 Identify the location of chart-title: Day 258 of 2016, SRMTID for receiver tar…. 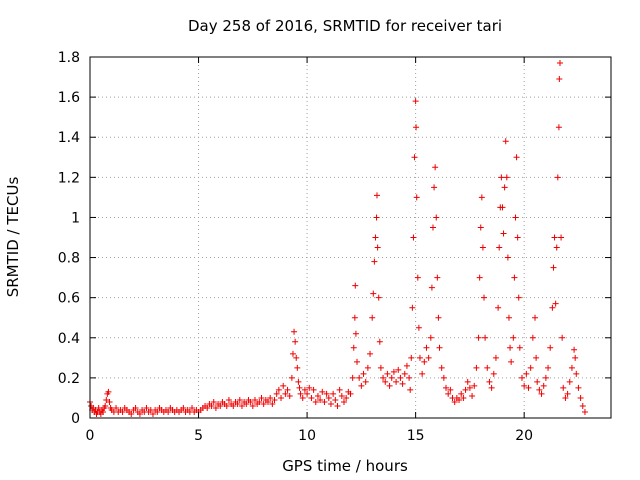
(345, 26).